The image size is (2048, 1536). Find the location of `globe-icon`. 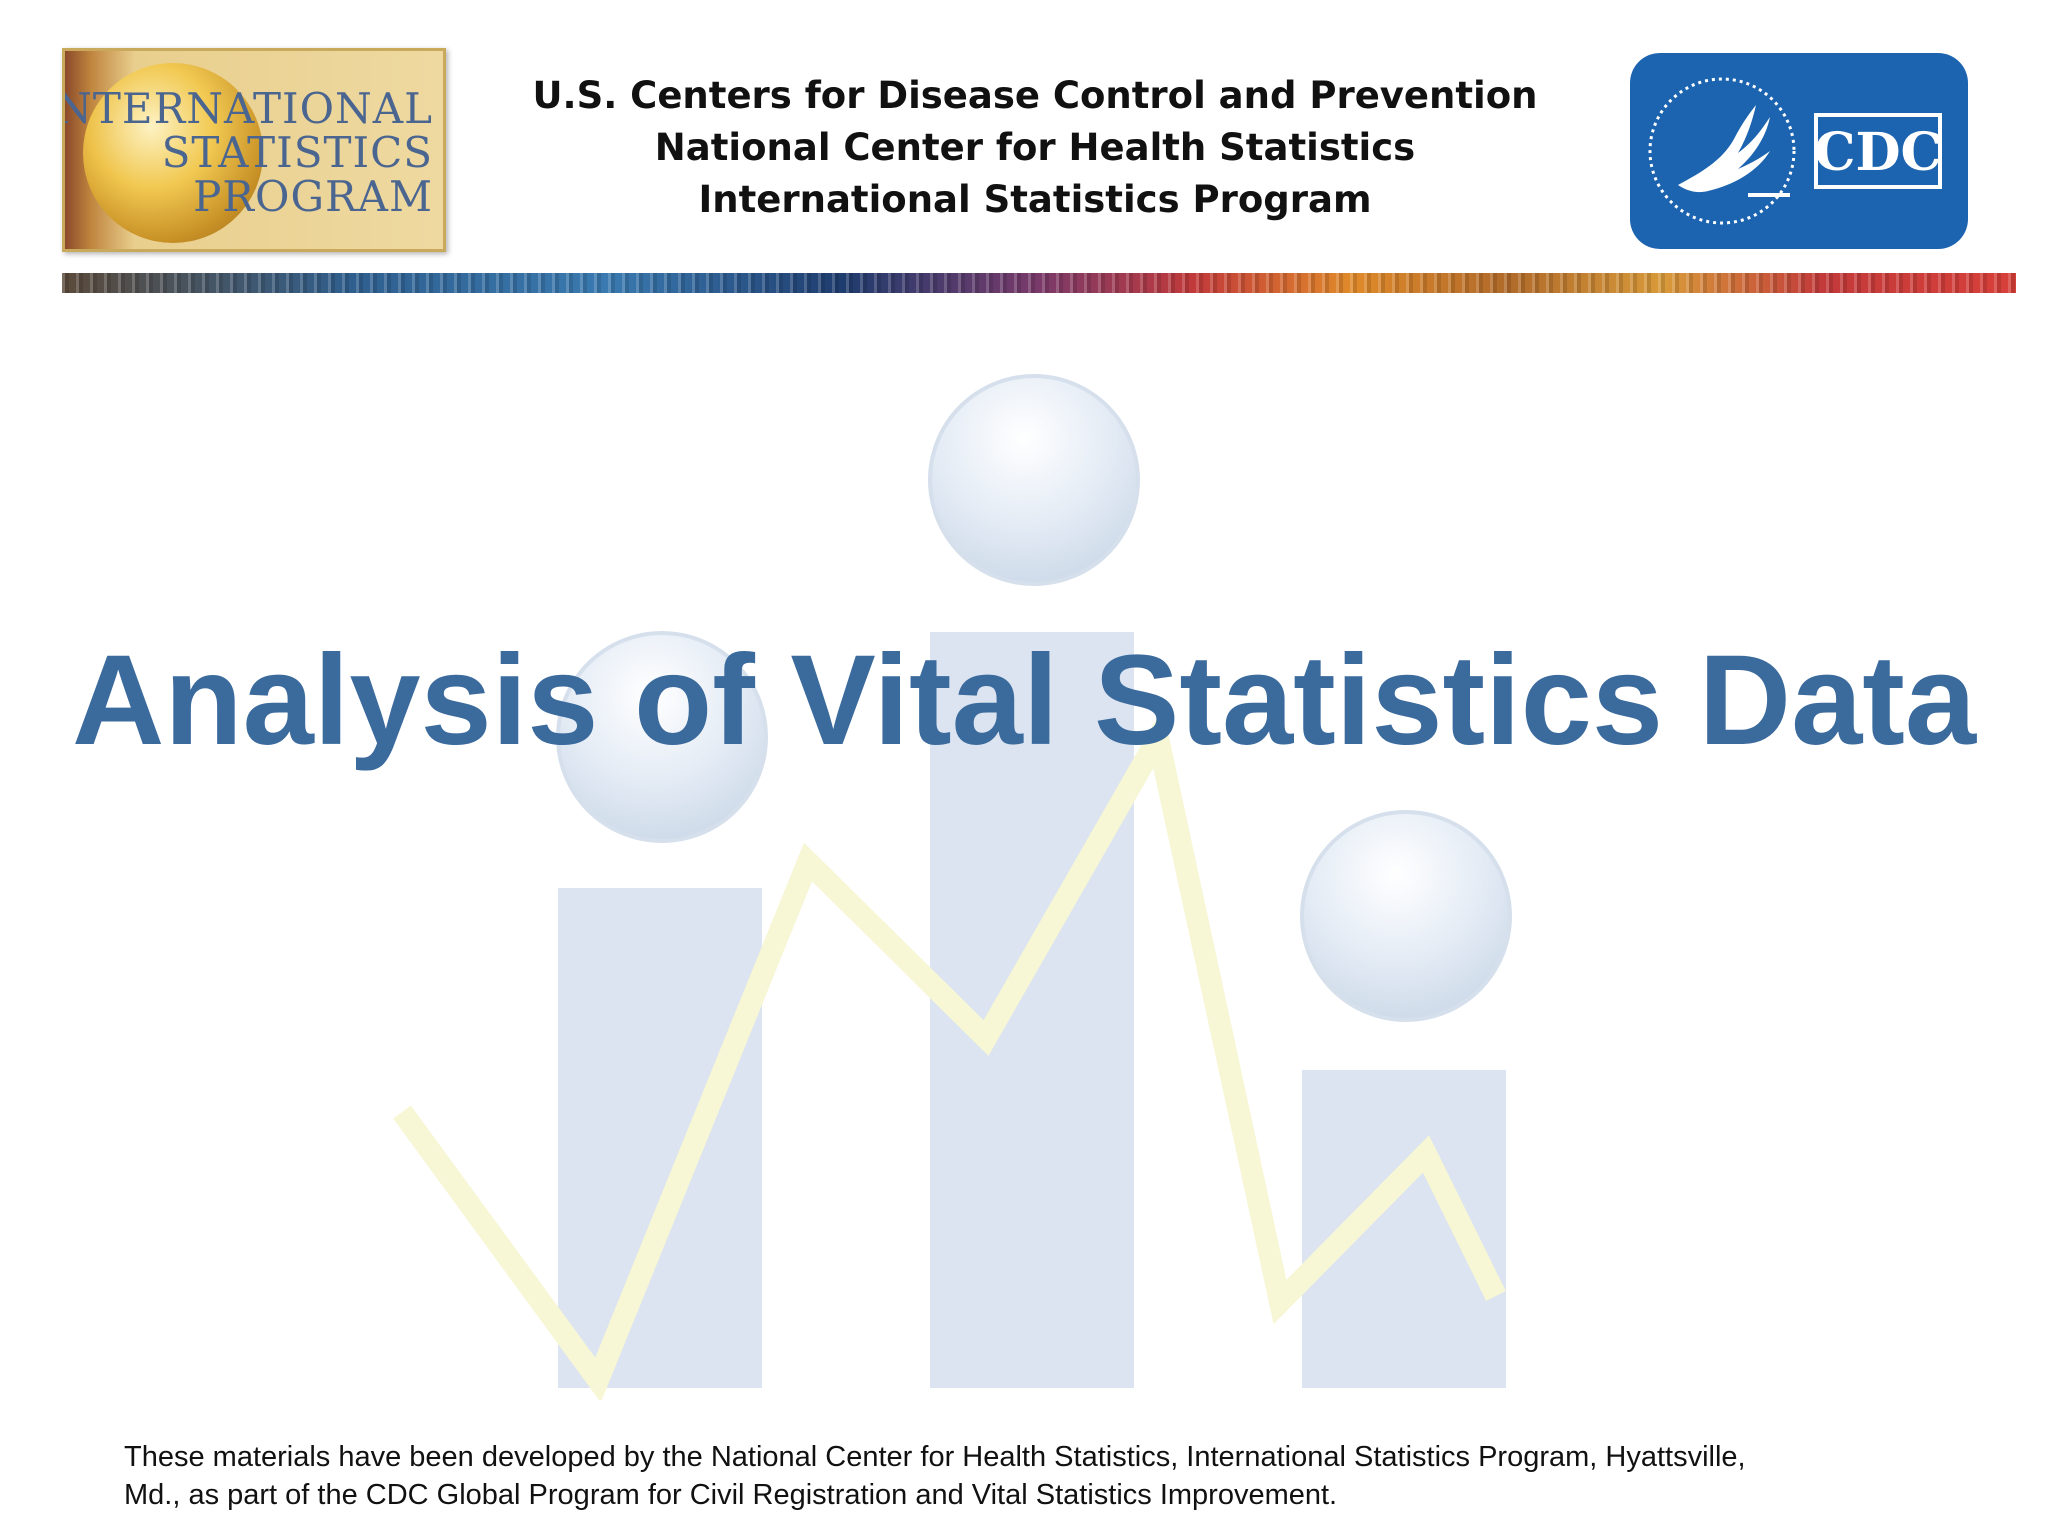

globe-icon is located at coordinates (173, 153).